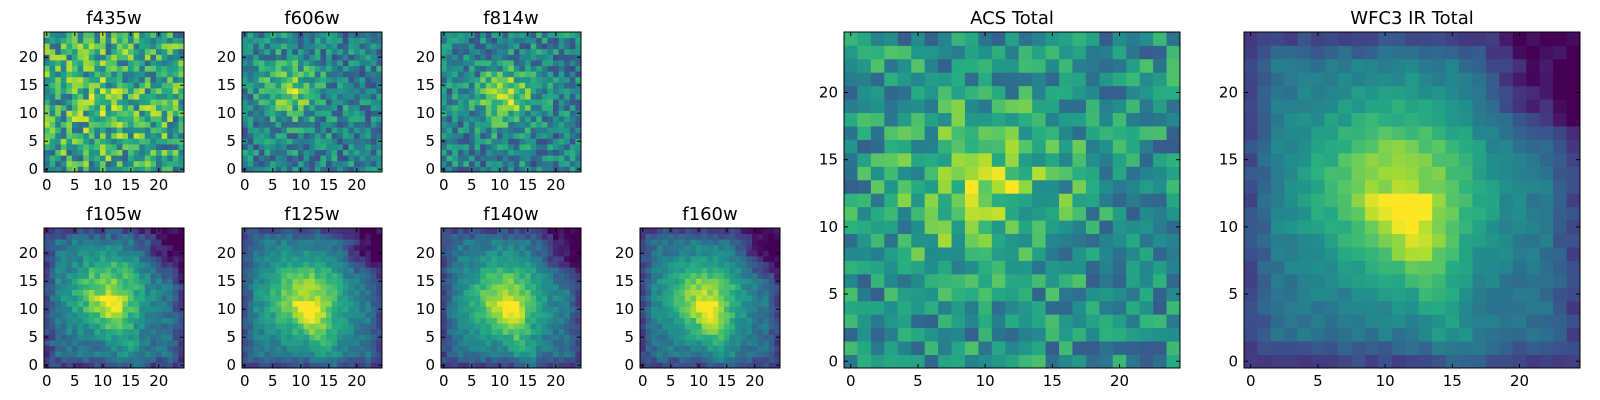 The height and width of the screenshot is (400, 1600). Describe the element at coordinates (158, 185) in the screenshot. I see `x-tick-label: 20` at that location.